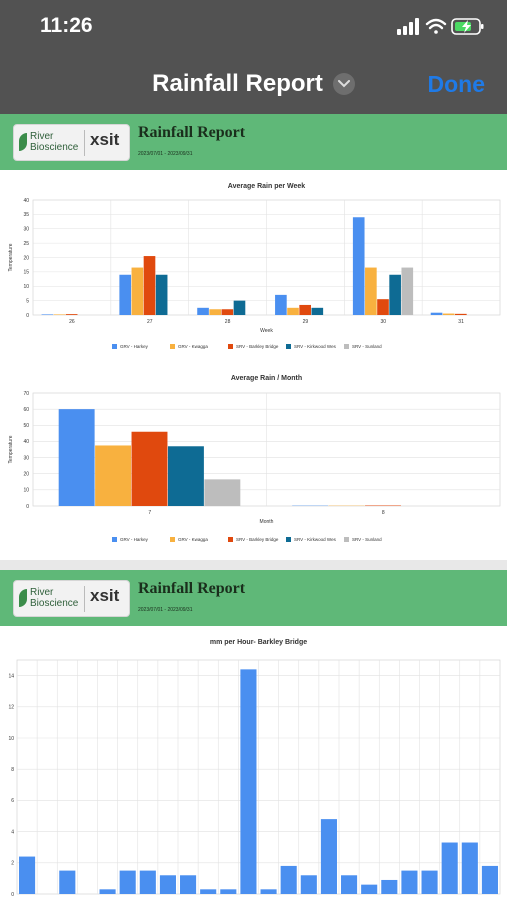  I want to click on x-tick-label: 31, so click(461, 322).